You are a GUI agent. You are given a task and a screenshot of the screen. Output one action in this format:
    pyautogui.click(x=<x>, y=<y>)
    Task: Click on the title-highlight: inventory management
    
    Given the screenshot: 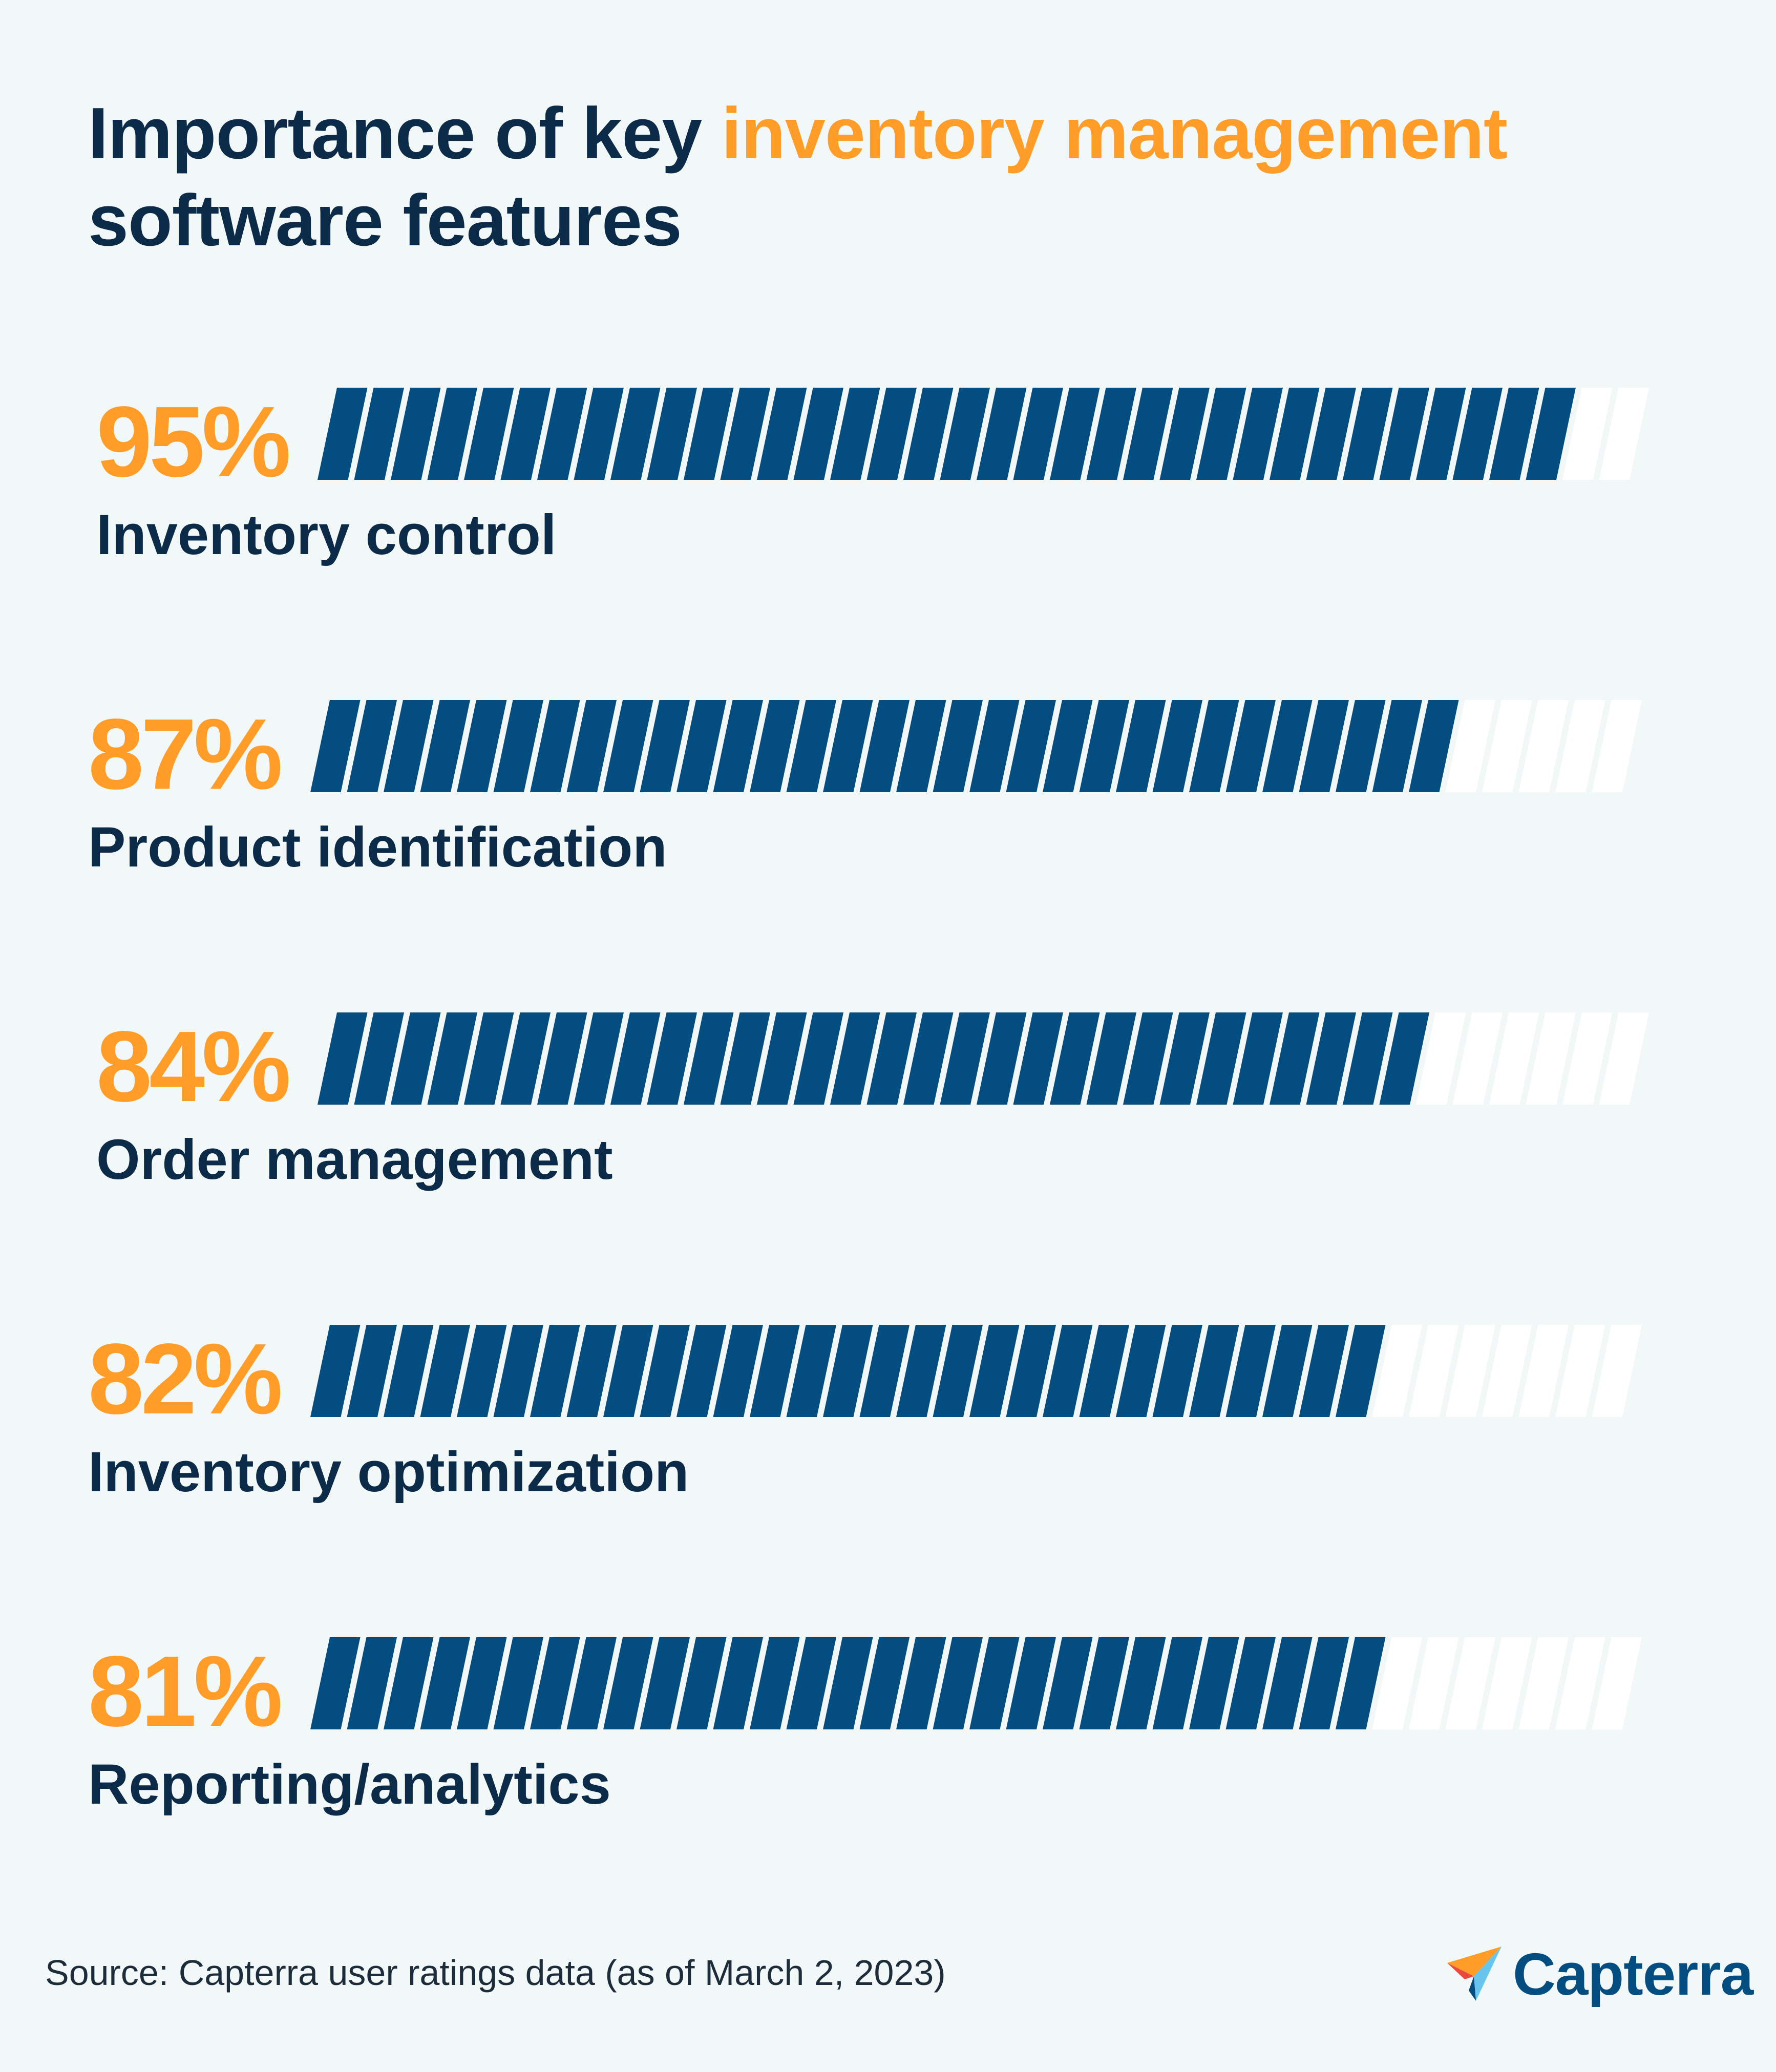 What is the action you would take?
    pyautogui.click(x=1114, y=133)
    